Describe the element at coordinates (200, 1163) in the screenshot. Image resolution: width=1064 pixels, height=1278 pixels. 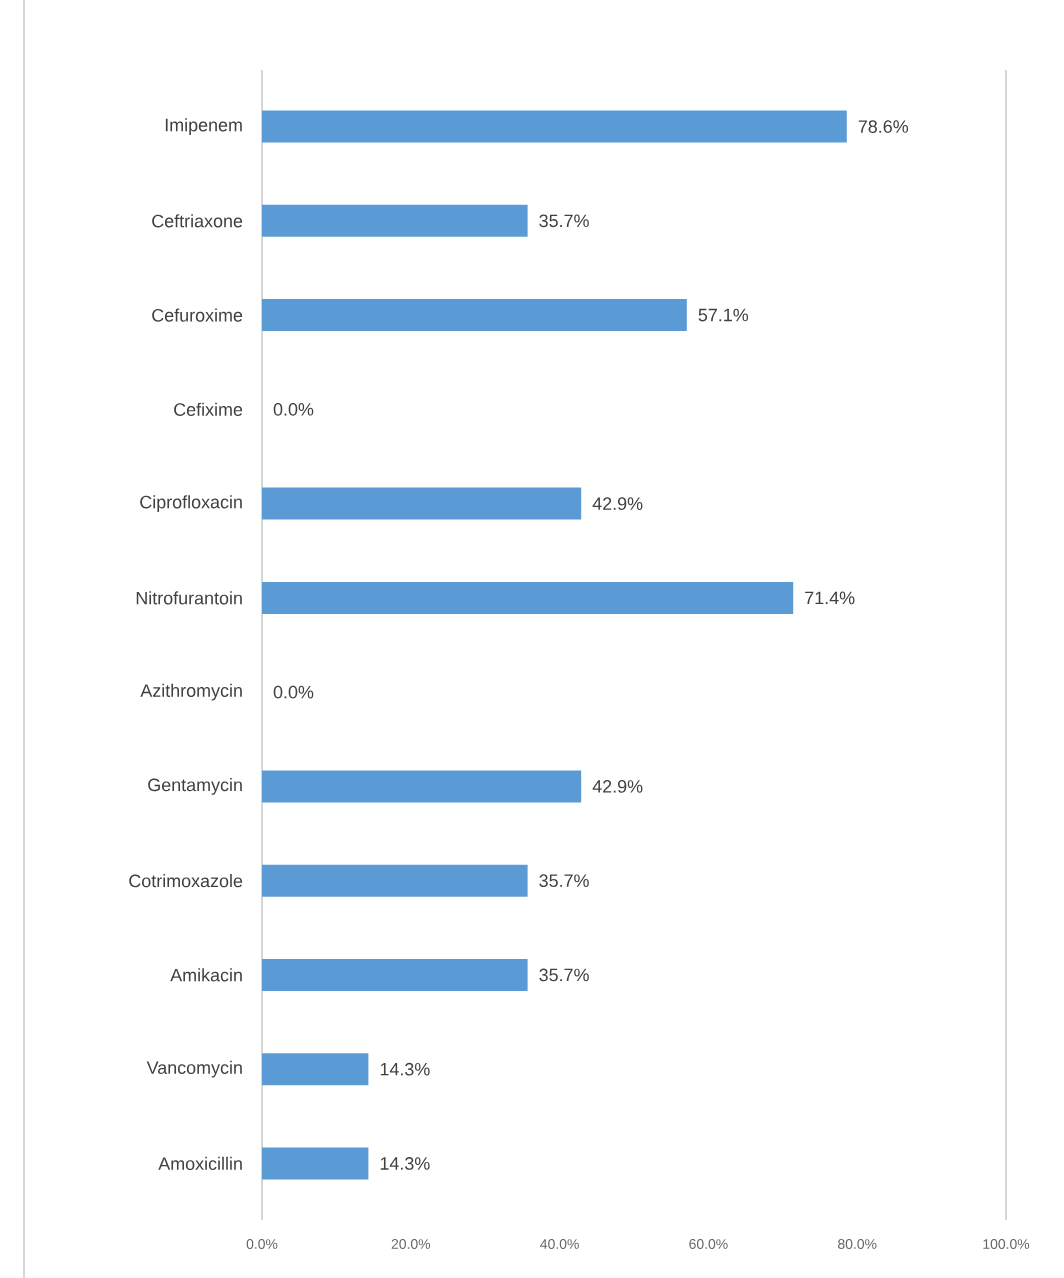
I see `y-tick-label: Amoxicillin` at that location.